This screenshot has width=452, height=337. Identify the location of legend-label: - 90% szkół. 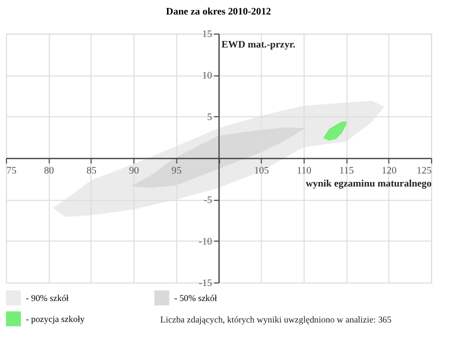
(48, 297).